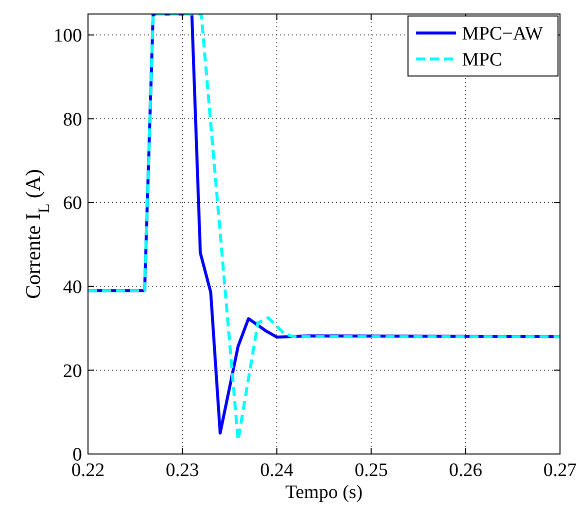 This screenshot has height=506, width=582. What do you see at coordinates (72, 287) in the screenshot?
I see `y-tick-label: 40` at bounding box center [72, 287].